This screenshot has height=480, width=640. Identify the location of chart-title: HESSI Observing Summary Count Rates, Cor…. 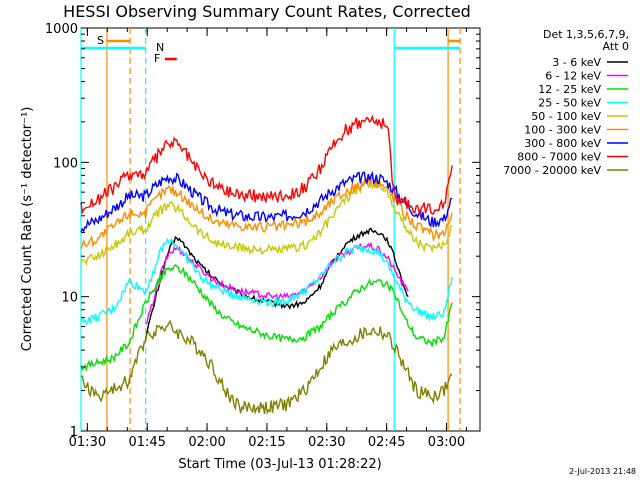
(267, 11).